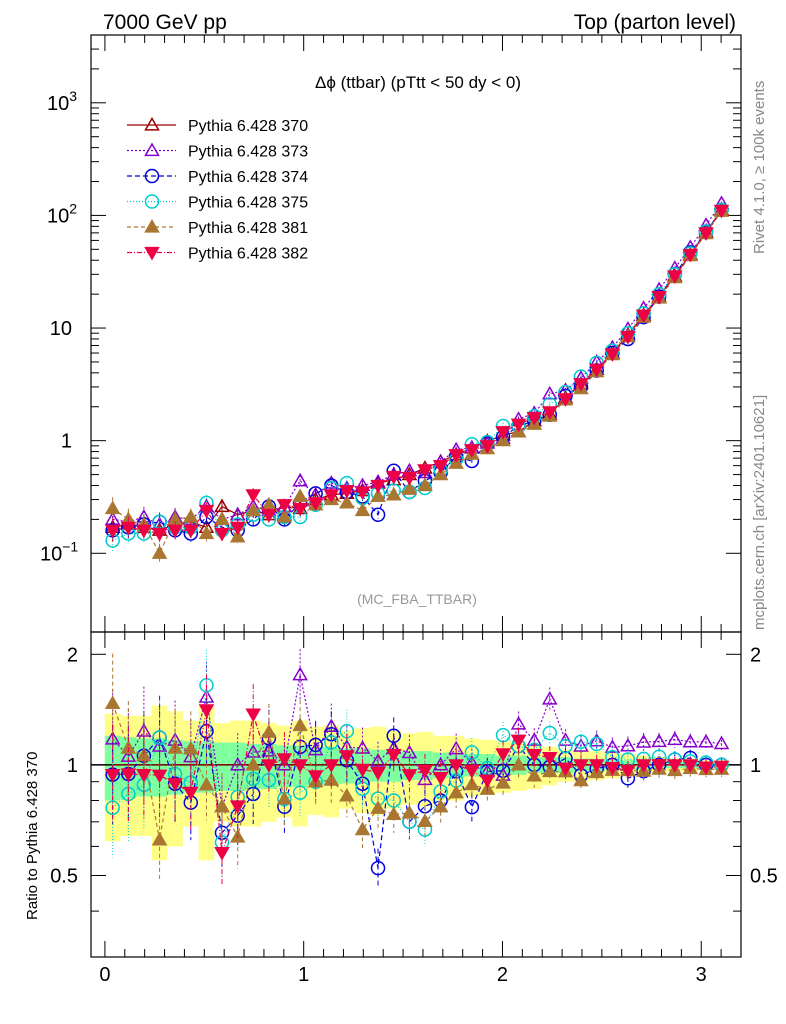  What do you see at coordinates (152, 176) in the screenshot?
I see `legend-series-374-marker` at bounding box center [152, 176].